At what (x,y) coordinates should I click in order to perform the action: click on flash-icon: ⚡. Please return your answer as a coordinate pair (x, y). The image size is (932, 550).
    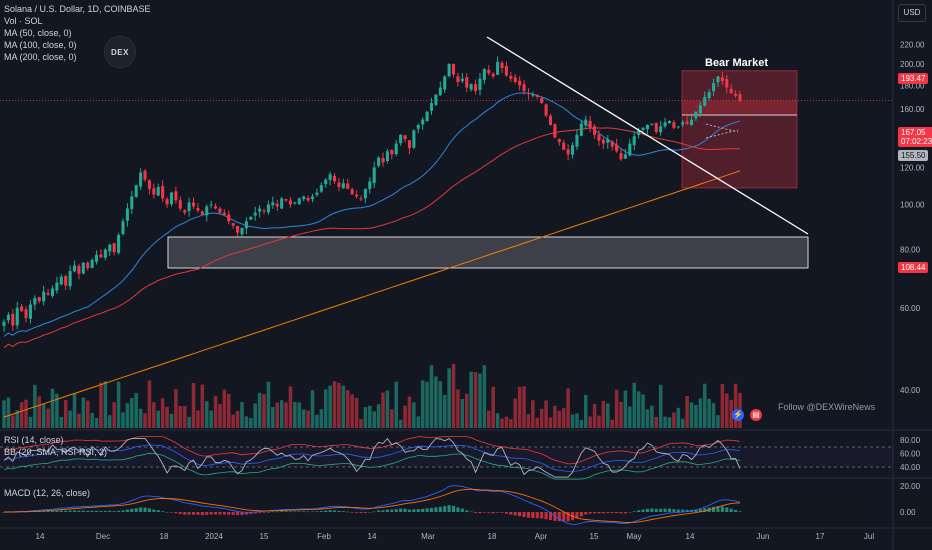
    Looking at the image, I should click on (738, 415).